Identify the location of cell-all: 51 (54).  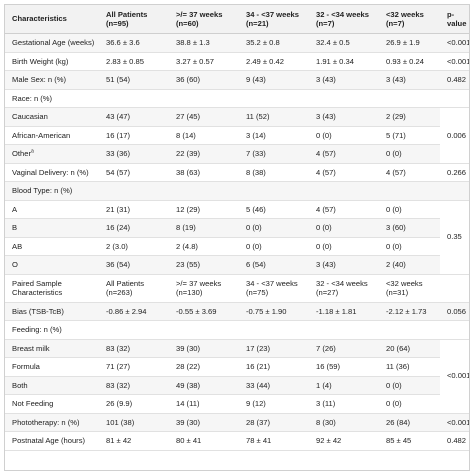
(134, 80).